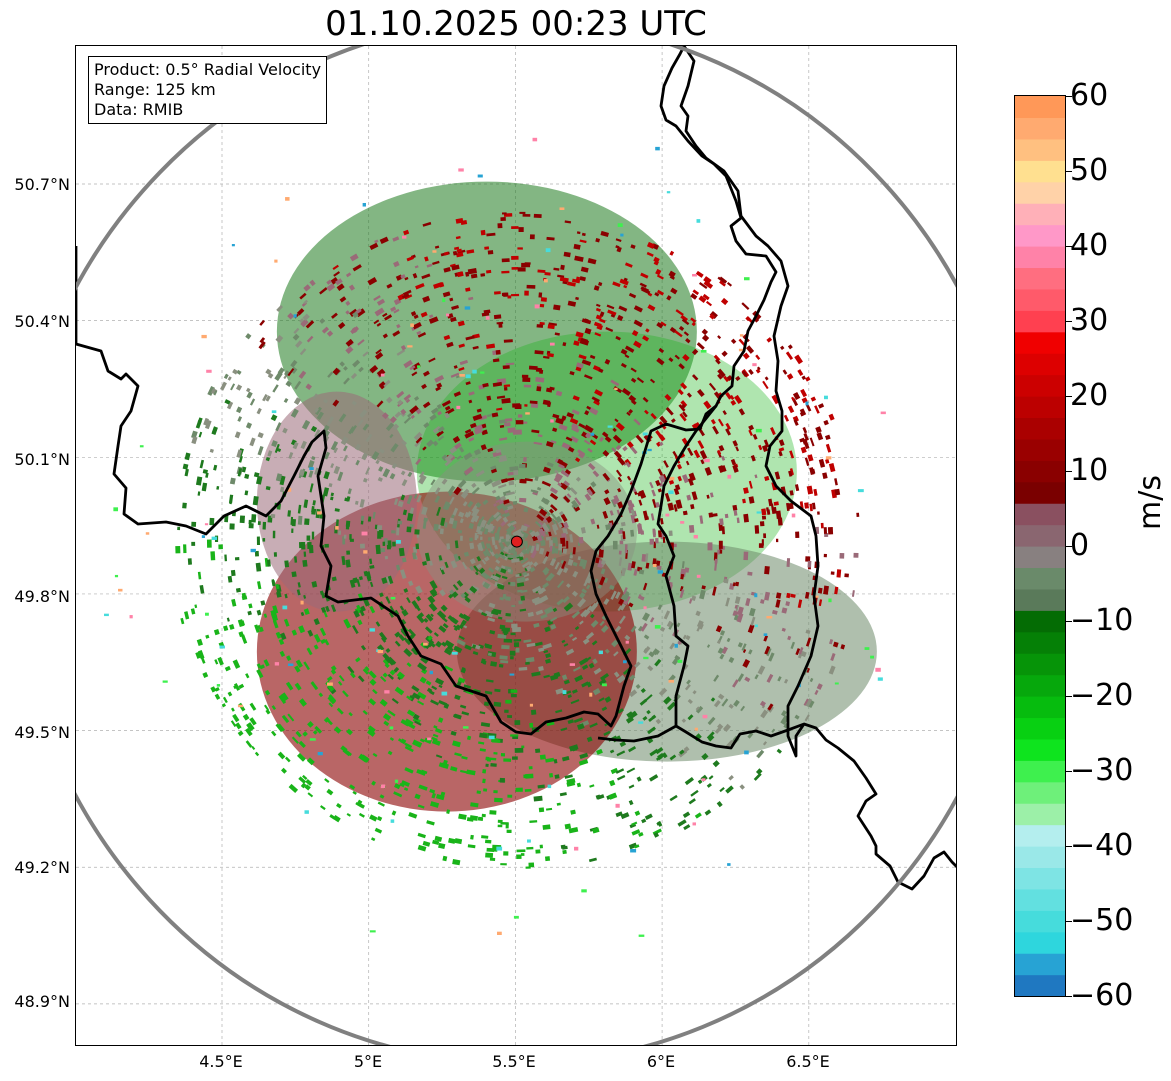  I want to click on colorbar-tick: 10, so click(1089, 470).